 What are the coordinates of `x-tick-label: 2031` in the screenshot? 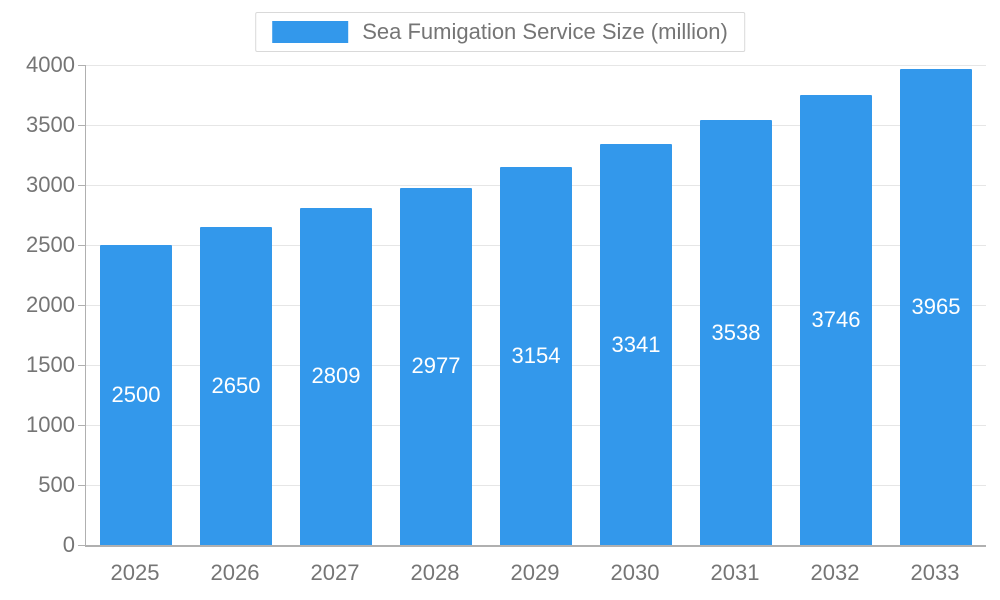 It's located at (735, 572).